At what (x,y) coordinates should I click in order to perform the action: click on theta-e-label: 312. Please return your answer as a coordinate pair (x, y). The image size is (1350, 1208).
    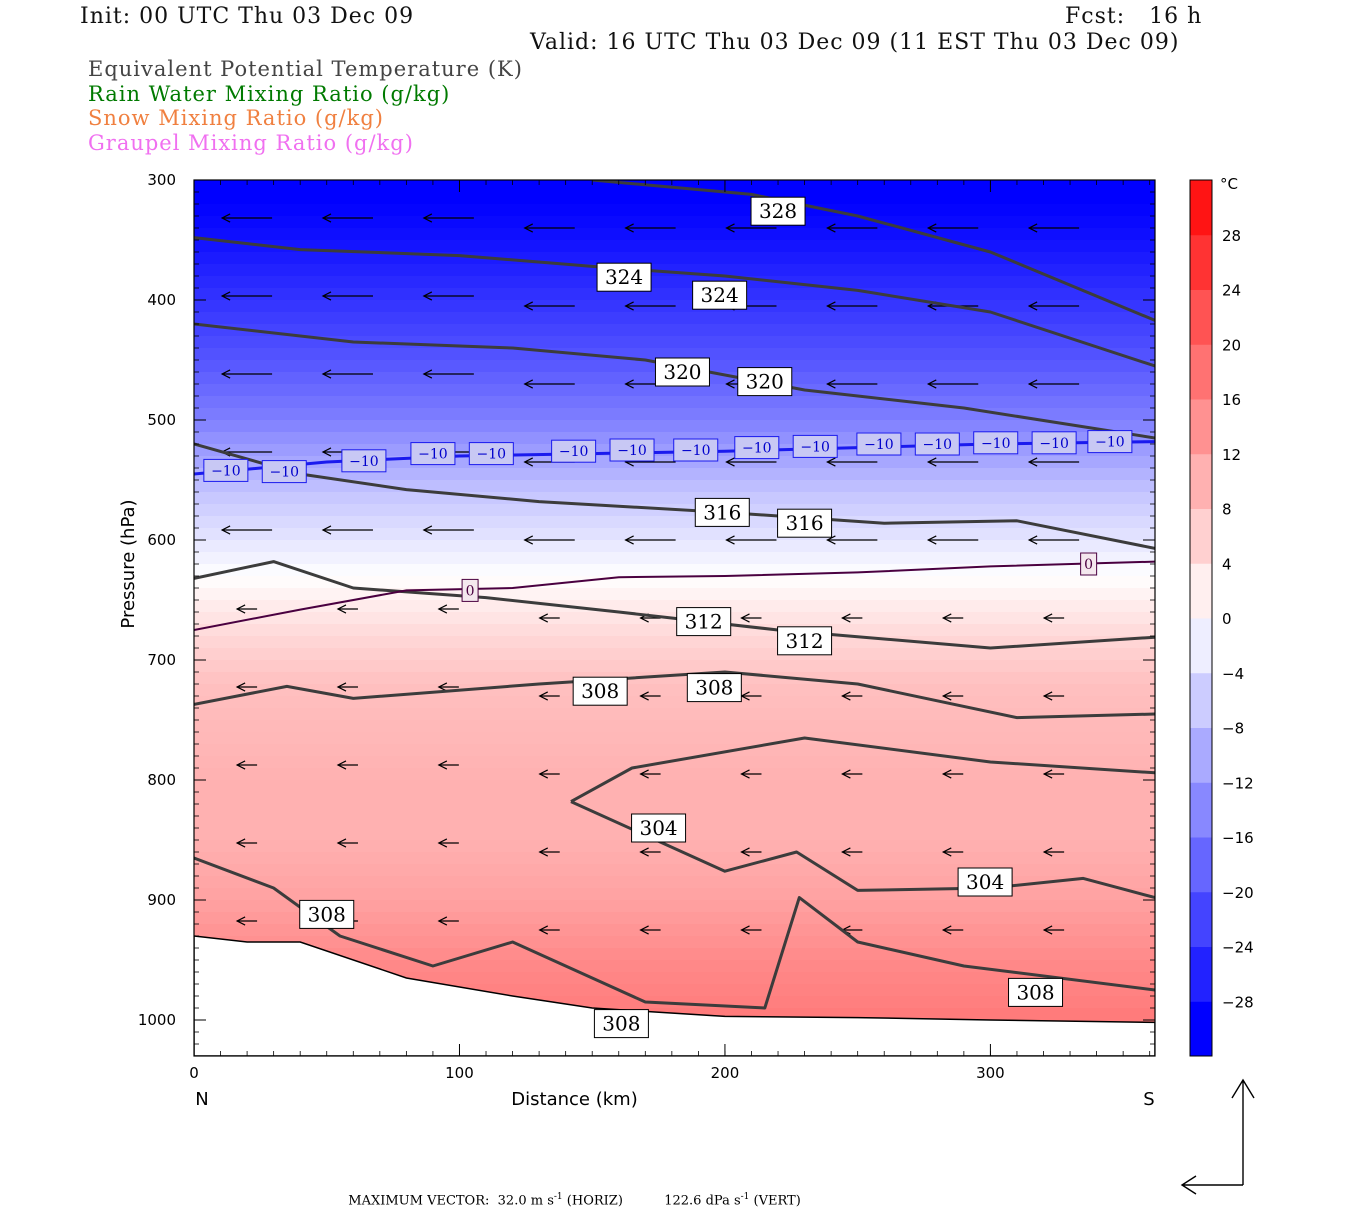
    Looking at the image, I should click on (804, 641).